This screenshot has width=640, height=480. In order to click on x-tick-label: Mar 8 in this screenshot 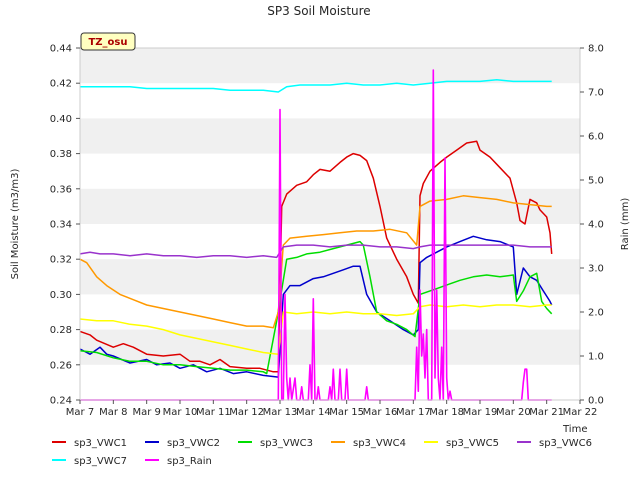, I will do `click(113, 412)`.